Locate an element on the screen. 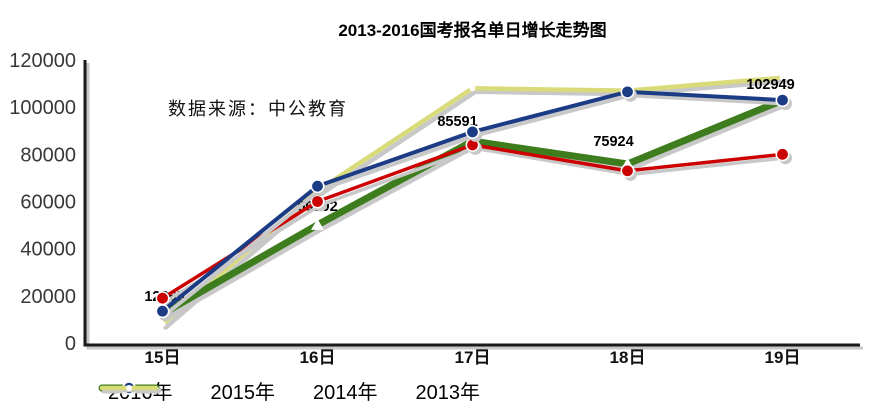 The image size is (874, 416). legend-item-2013年: 2013年 is located at coordinates (290, 390).